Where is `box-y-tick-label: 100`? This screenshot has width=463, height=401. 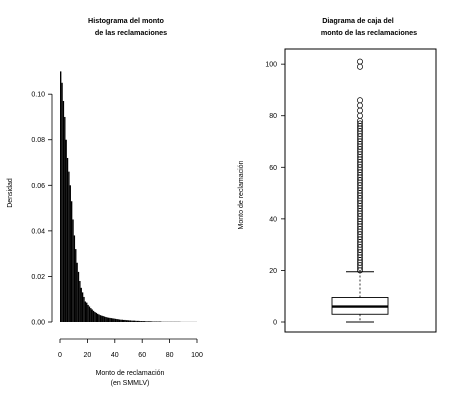 box-y-tick-label: 100 is located at coordinates (271, 65).